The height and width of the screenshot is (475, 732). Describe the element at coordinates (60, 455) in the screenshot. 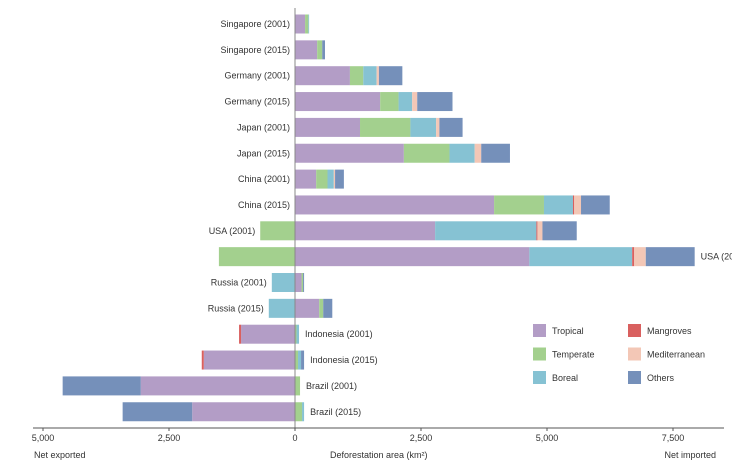

I see `x-axis-label-left: Net exported` at that location.